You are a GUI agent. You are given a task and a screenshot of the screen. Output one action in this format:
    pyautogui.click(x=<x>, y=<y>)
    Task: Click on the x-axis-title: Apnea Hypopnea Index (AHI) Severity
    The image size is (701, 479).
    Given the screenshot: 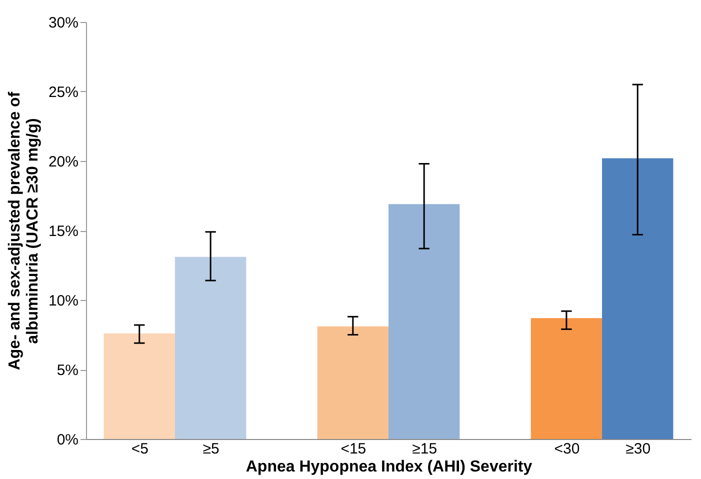 What is the action you would take?
    pyautogui.click(x=389, y=467)
    